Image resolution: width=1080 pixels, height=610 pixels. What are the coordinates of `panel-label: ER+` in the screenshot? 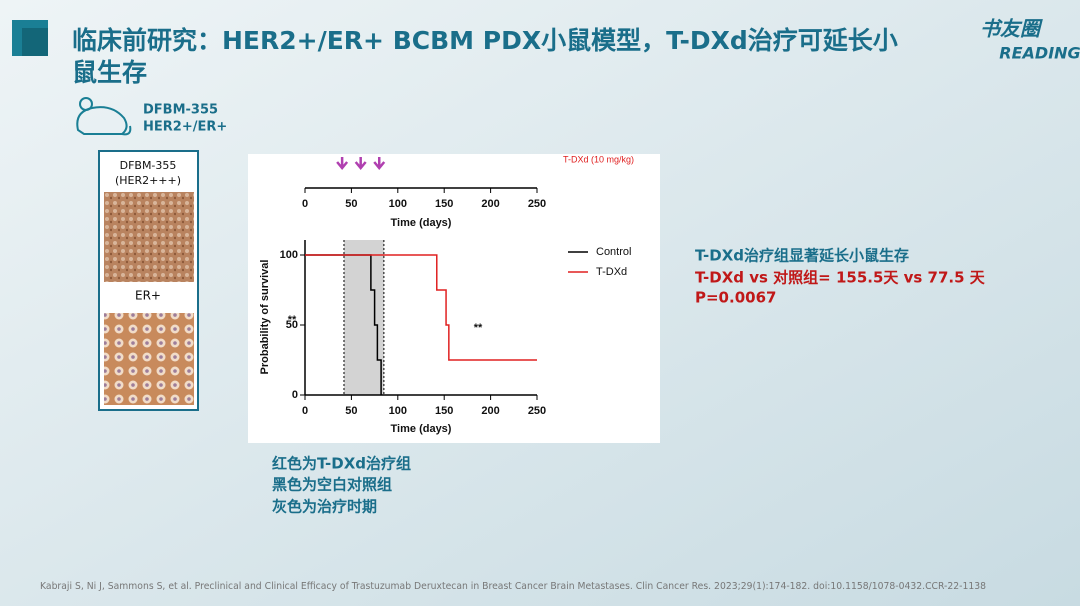 It's located at (148, 296).